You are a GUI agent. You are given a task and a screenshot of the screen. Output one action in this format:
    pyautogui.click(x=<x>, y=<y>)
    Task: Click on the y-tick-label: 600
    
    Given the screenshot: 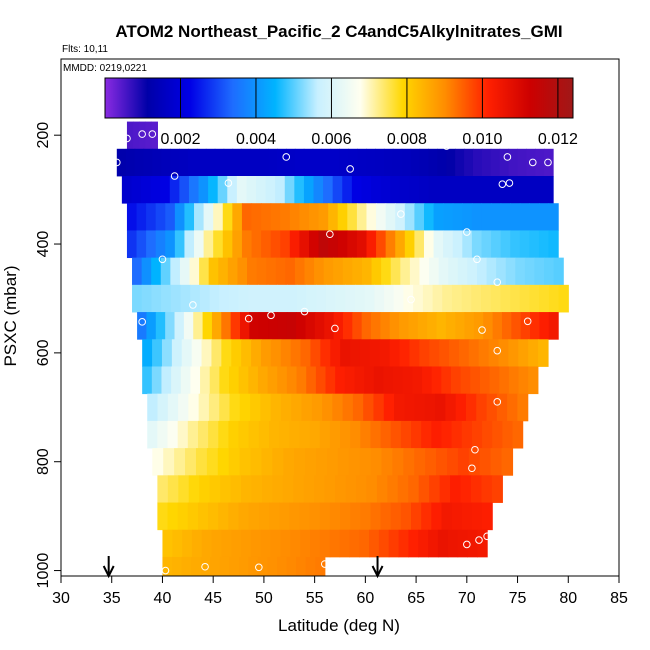 What is the action you would take?
    pyautogui.click(x=43, y=352)
    